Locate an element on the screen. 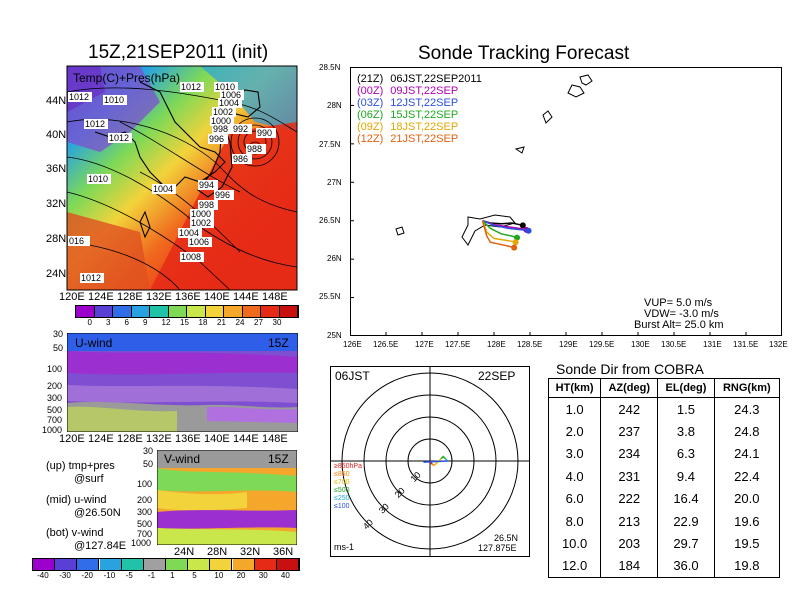 The height and width of the screenshot is (612, 792). lon-tick: 127.5E is located at coordinates (458, 344).